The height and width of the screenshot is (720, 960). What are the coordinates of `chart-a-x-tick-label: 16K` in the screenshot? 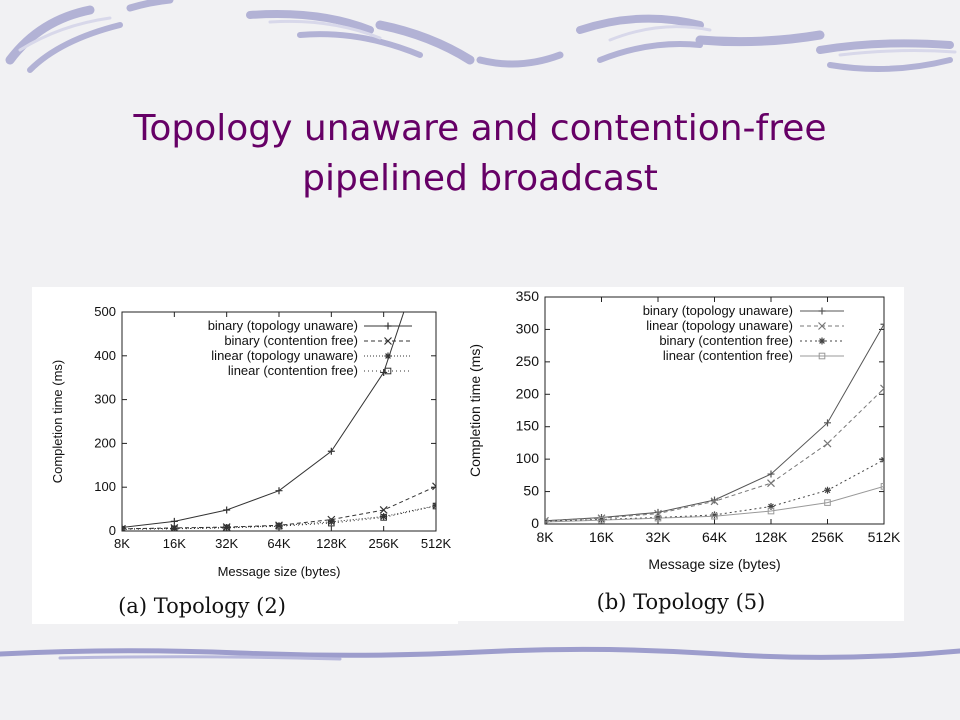 It's located at (174, 543).